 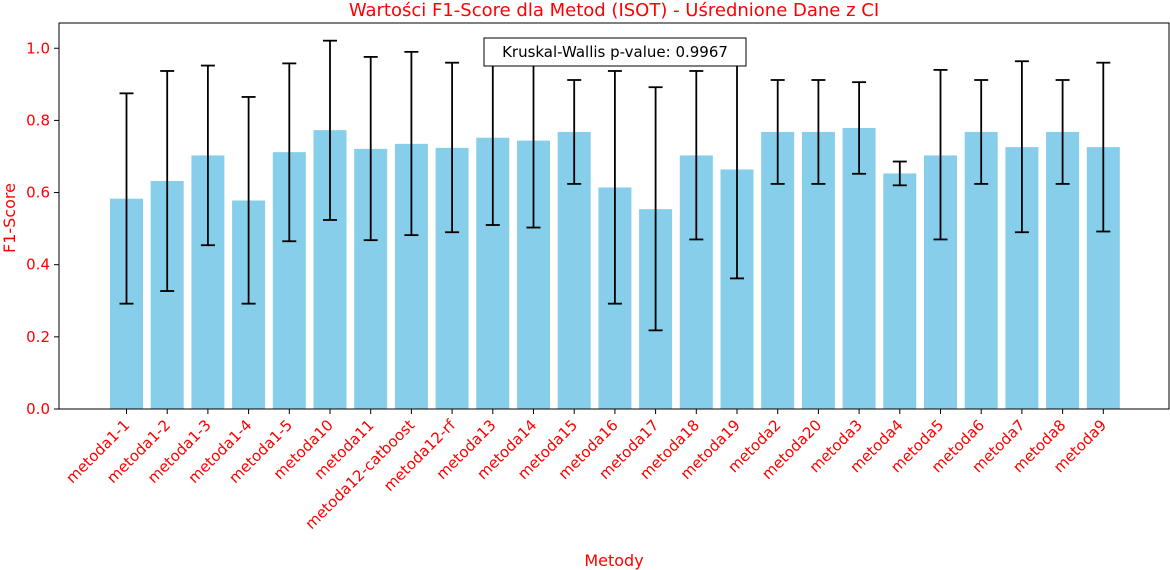 I want to click on annotation-text: Kruskal-Wallis p-value: 0.9967, so click(x=615, y=52).